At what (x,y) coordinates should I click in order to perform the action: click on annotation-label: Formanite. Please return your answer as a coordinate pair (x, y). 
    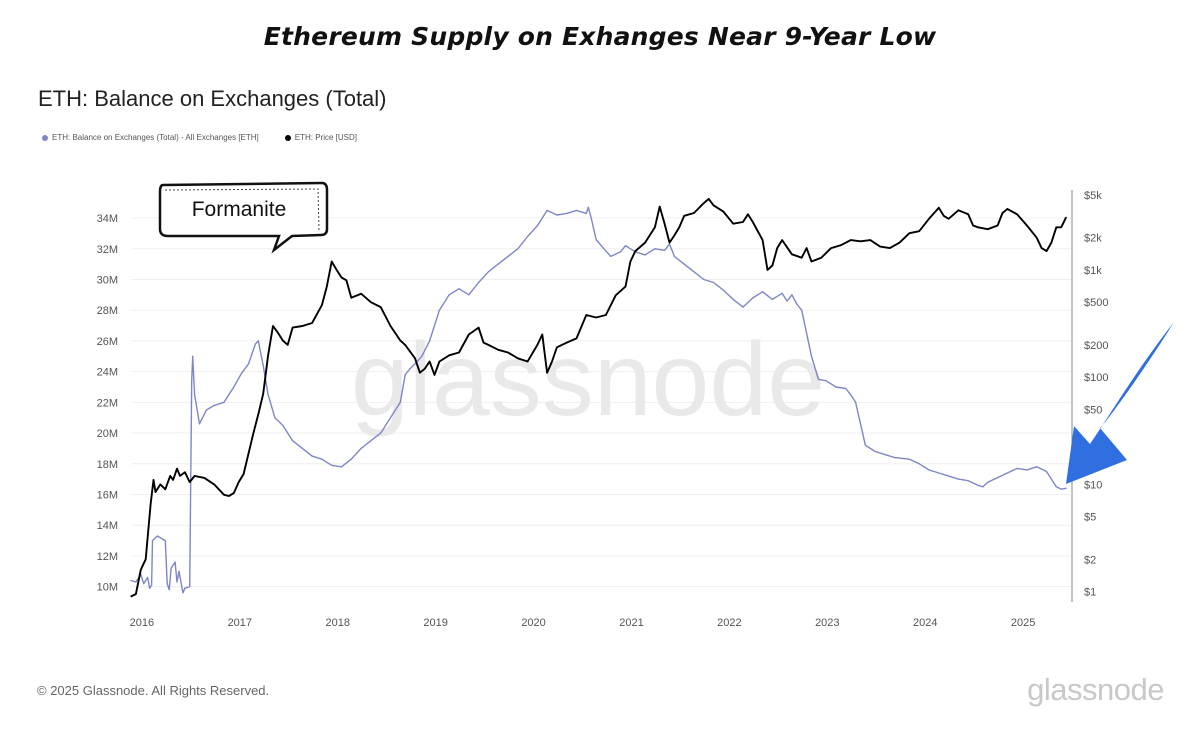
    Looking at the image, I should click on (239, 209).